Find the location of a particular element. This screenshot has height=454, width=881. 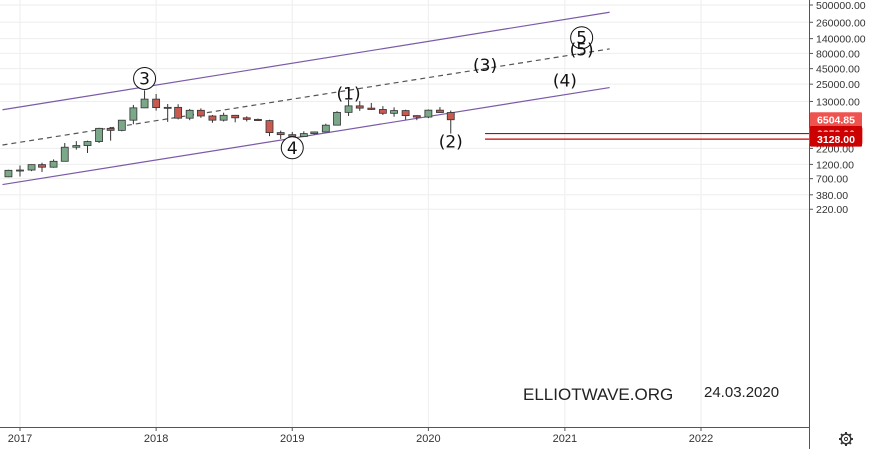

wave-label: 5 is located at coordinates (581, 39).